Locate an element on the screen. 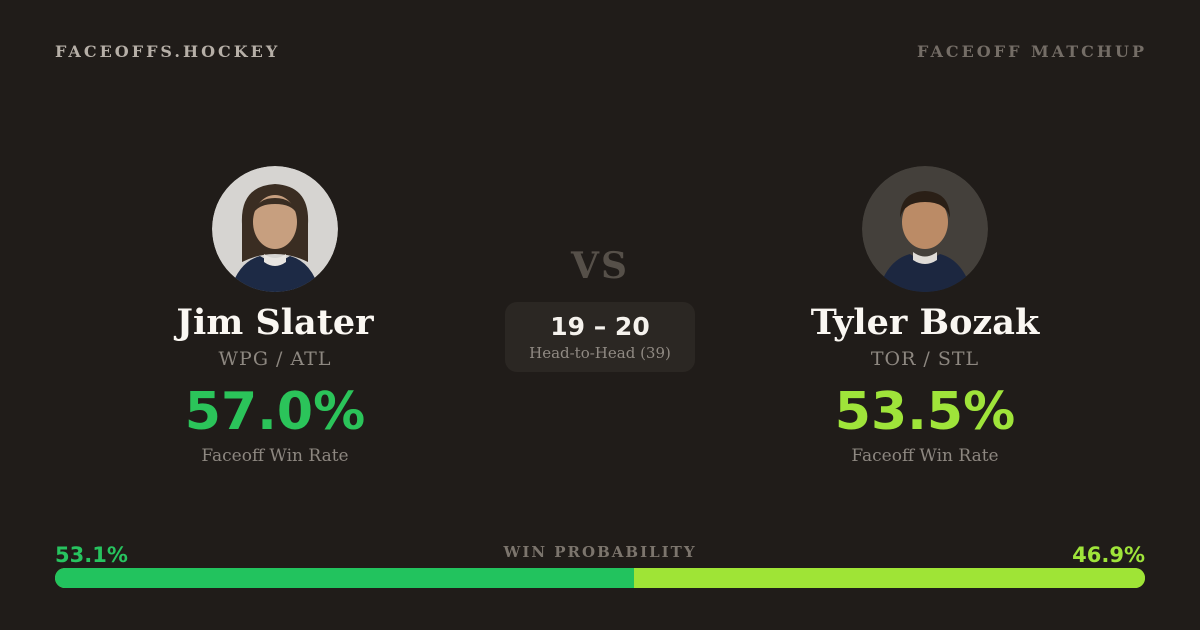 The height and width of the screenshot is (630, 1200). win-probability-bar-left-segment is located at coordinates (344, 578).